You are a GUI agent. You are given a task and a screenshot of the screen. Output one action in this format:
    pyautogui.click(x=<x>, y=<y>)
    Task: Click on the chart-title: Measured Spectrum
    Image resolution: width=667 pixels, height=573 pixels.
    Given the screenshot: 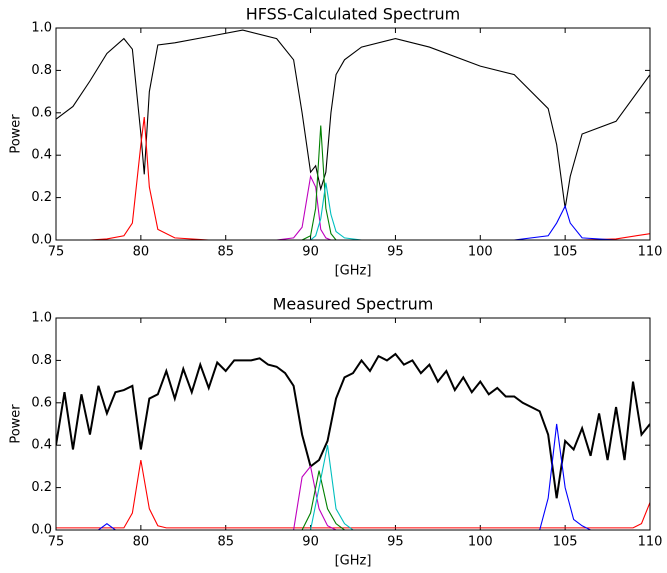 What is the action you would take?
    pyautogui.click(x=353, y=304)
    